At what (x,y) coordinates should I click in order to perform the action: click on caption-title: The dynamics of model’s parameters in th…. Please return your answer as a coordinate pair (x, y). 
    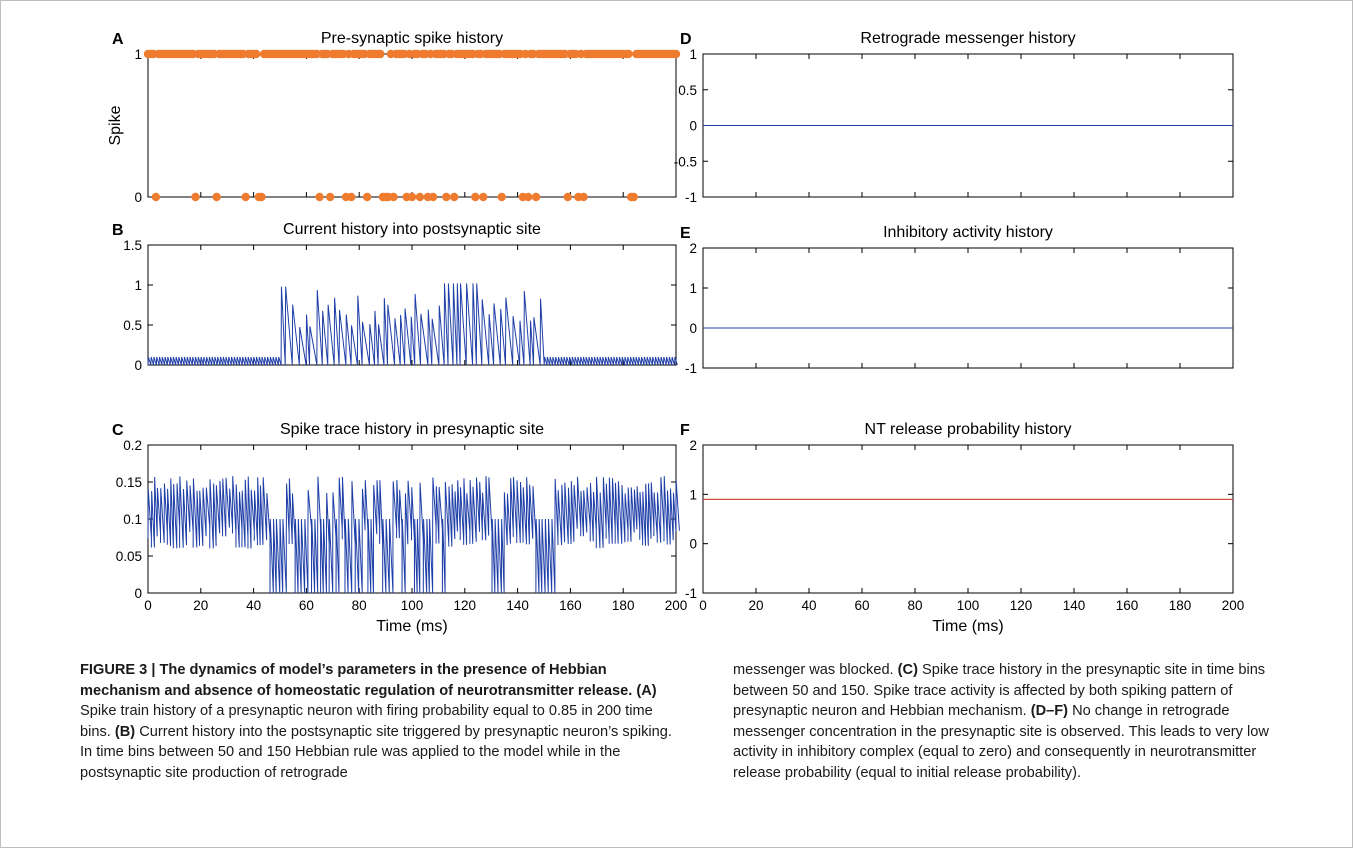
    Looking at the image, I should click on (356, 680).